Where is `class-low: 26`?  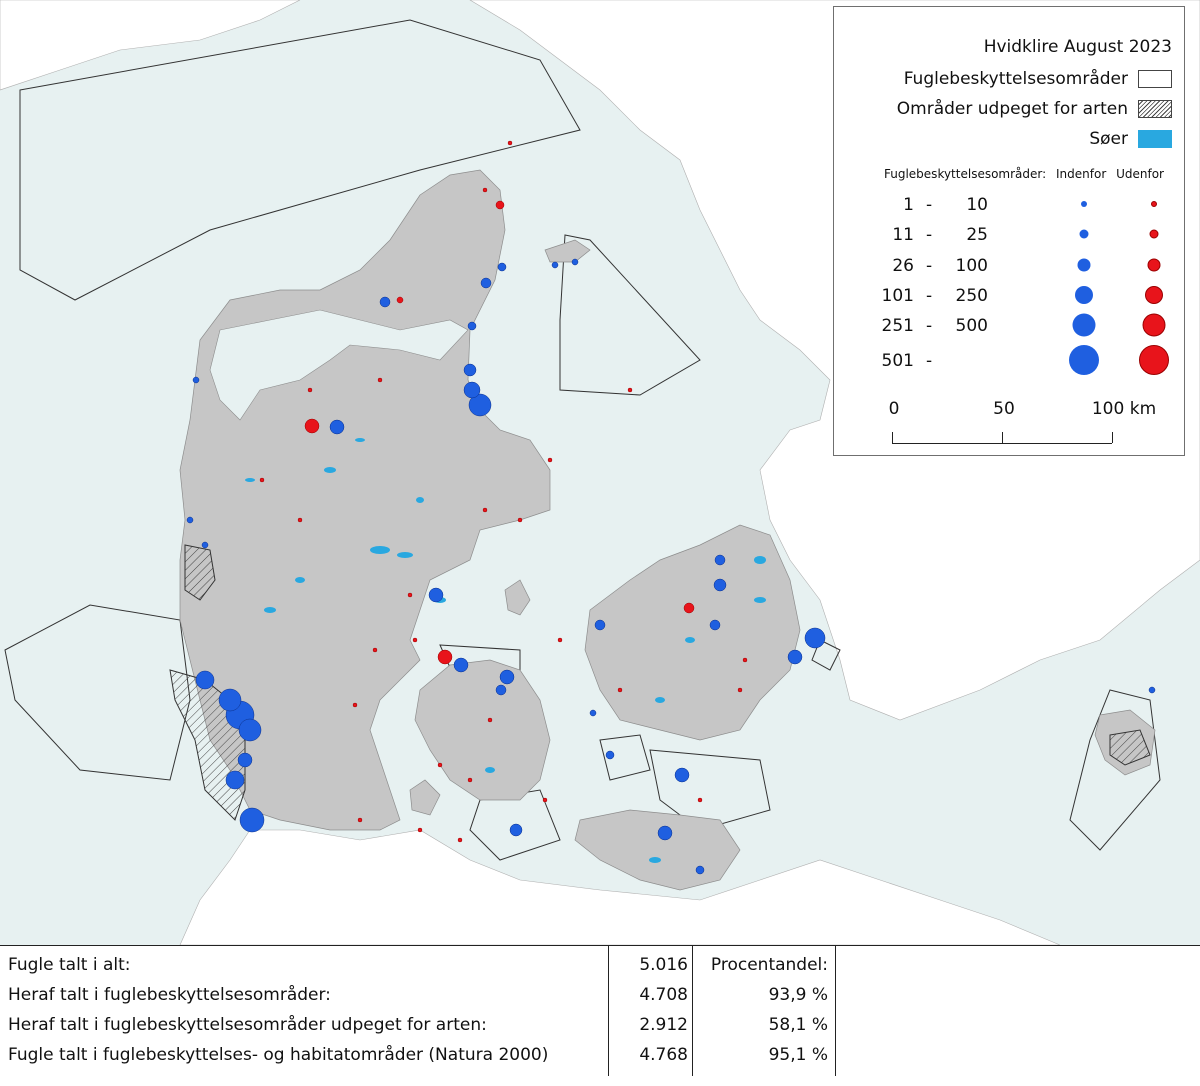
class-low: 26 is located at coordinates (903, 266).